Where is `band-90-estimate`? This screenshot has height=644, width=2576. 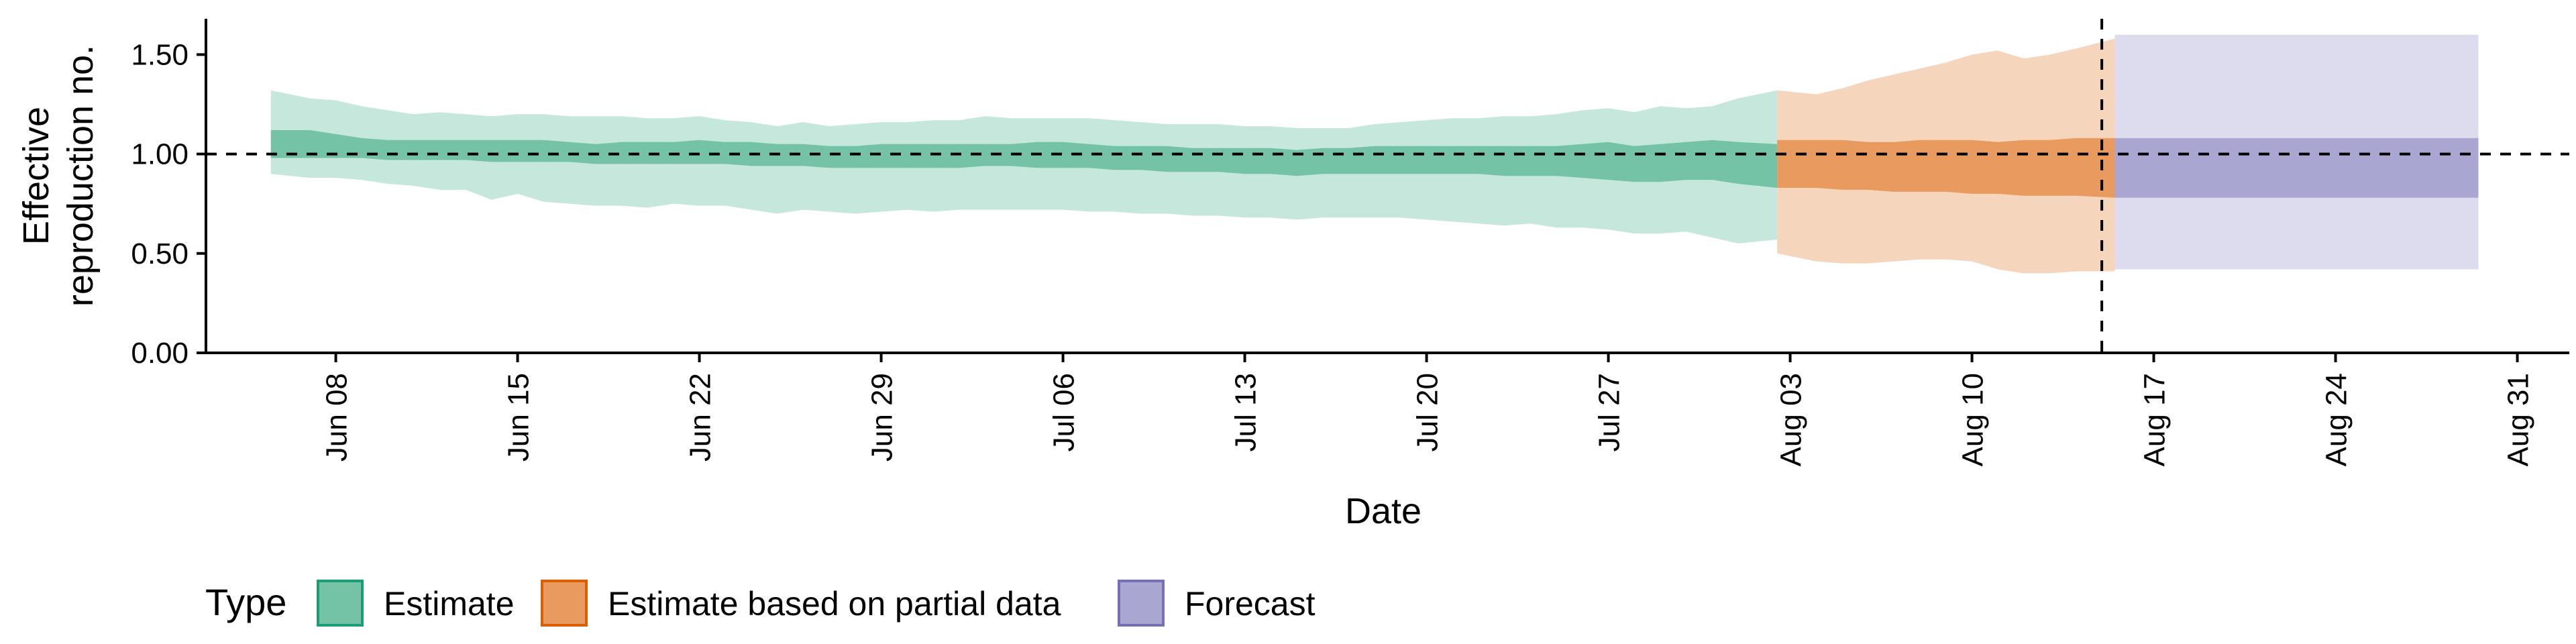 band-90-estimate is located at coordinates (1024, 167).